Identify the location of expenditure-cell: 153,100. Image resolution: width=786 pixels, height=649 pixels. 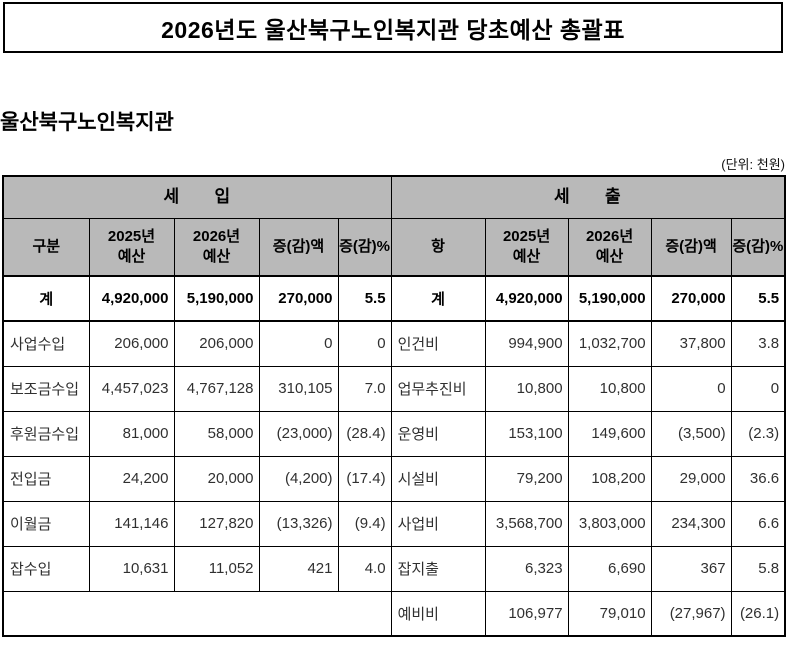
(526, 433).